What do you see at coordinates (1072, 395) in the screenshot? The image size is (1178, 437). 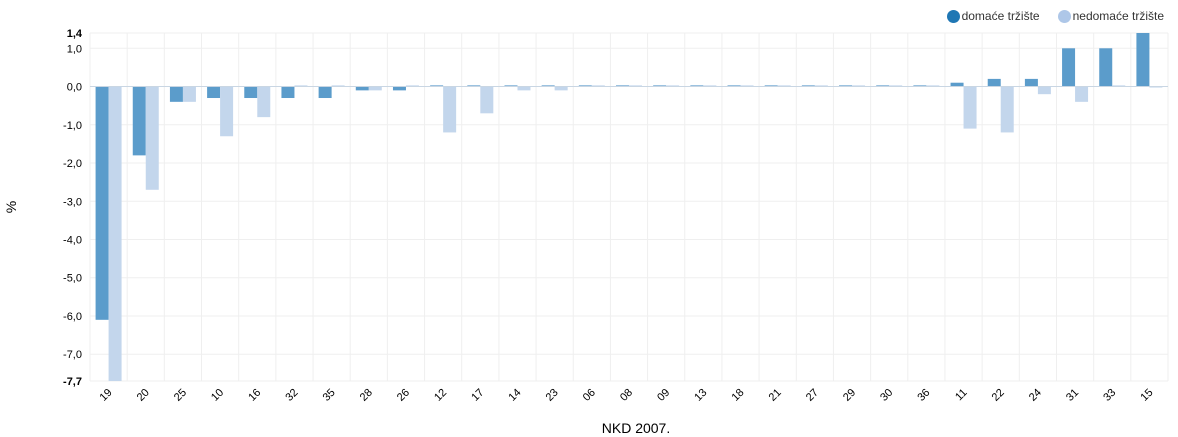 I see `x-tick-label: 31` at bounding box center [1072, 395].